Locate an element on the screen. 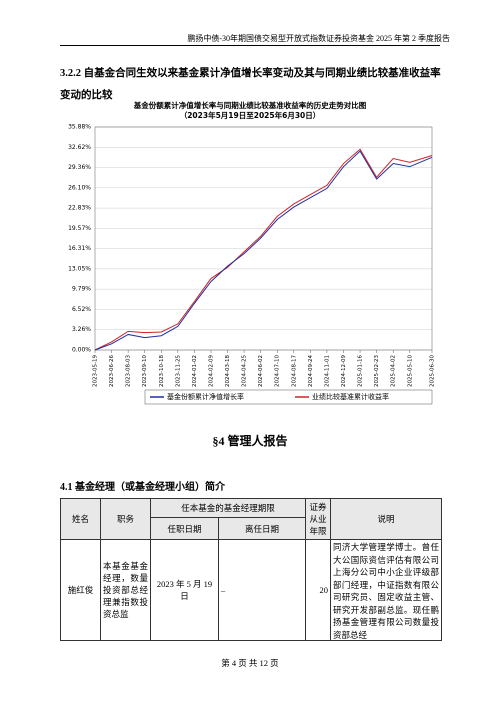  x-tick-label: 2025-05-10 is located at coordinates (410, 371).